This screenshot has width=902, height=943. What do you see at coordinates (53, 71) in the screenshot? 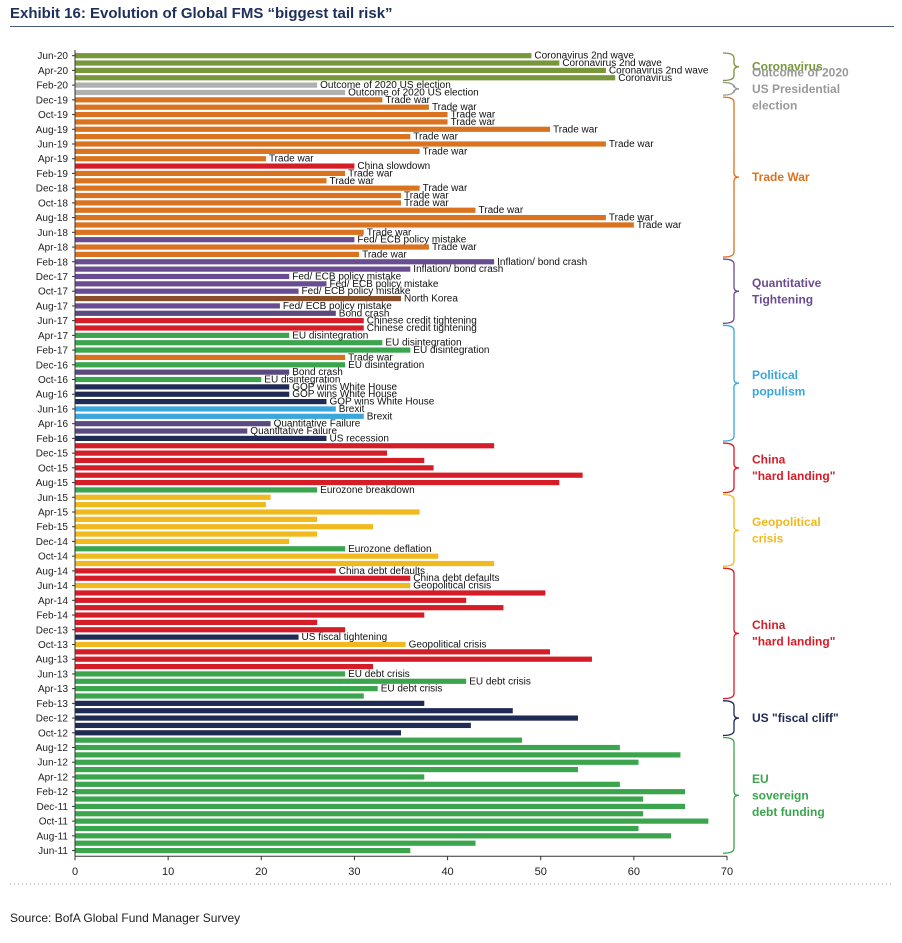
I see `y-tick-label: Apr-20` at bounding box center [53, 71].